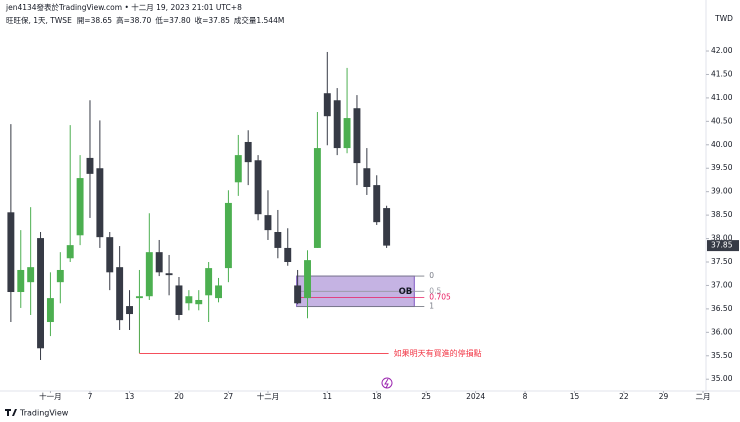 Image resolution: width=740 pixels, height=422 pixels. What do you see at coordinates (328, 396) in the screenshot?
I see `x-tick-label: 11` at bounding box center [328, 396].